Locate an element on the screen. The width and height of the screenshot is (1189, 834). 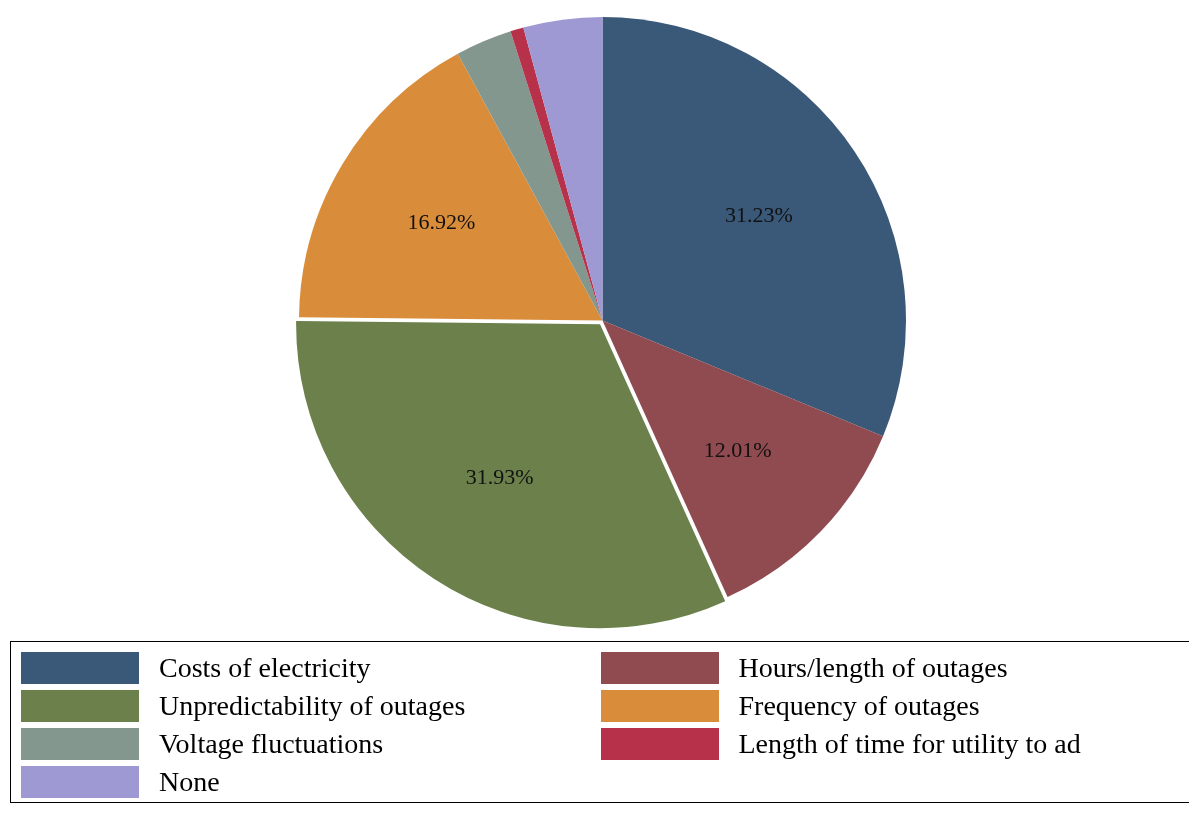
legend-label: Frequency of outages is located at coordinates (859, 706).